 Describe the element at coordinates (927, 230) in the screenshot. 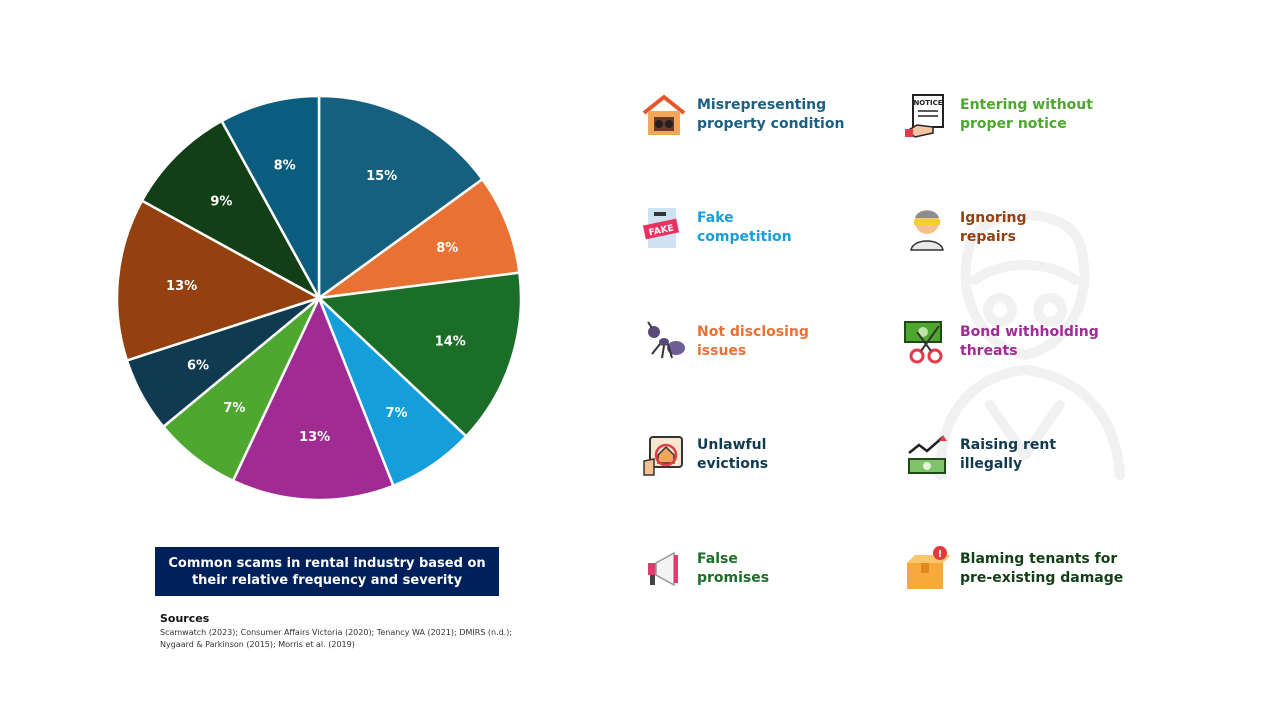

I see `blindfolded-person-icon` at that location.